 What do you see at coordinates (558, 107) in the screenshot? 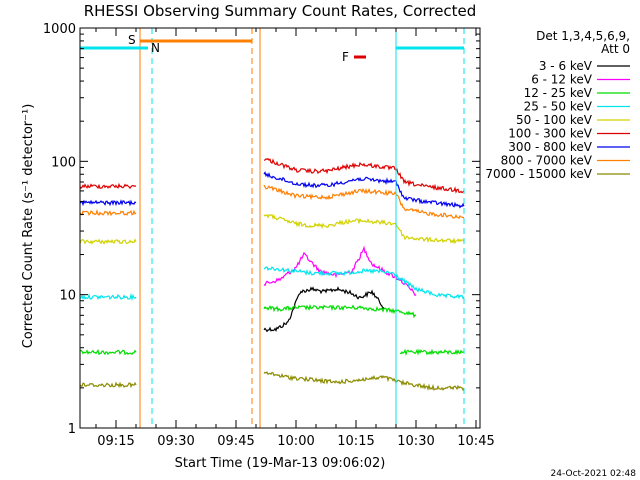
I see `legend-label-3: 25 - 50 keV` at bounding box center [558, 107].